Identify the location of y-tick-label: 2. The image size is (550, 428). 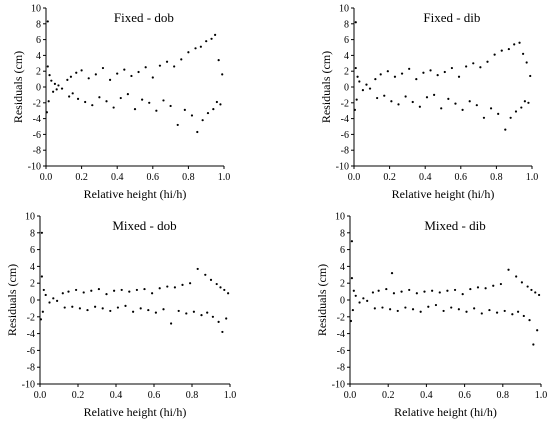
(342, 284).